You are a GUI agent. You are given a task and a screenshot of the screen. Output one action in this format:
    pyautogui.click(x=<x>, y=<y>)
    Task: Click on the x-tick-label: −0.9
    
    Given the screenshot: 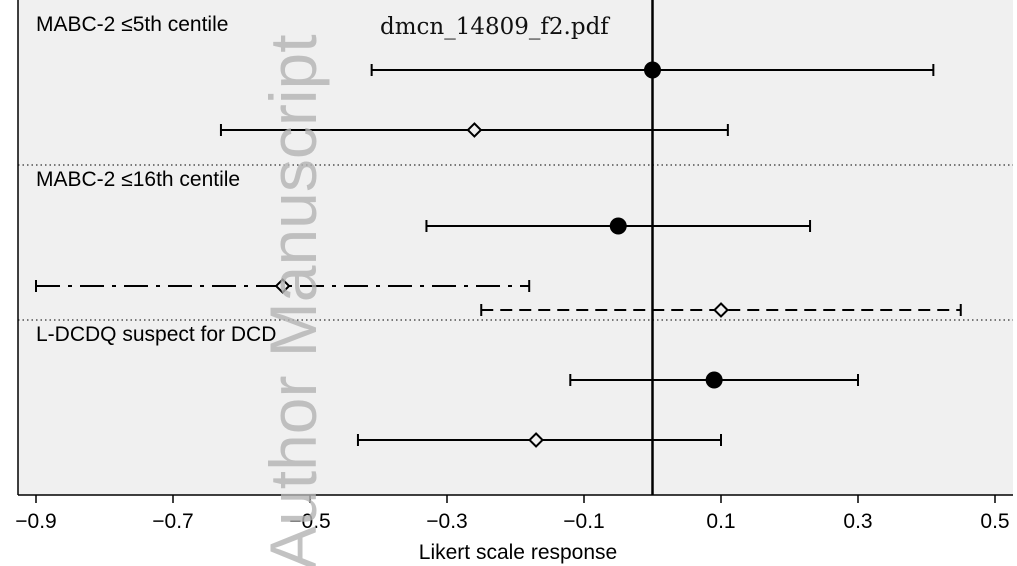 What is the action you would take?
    pyautogui.click(x=35, y=521)
    